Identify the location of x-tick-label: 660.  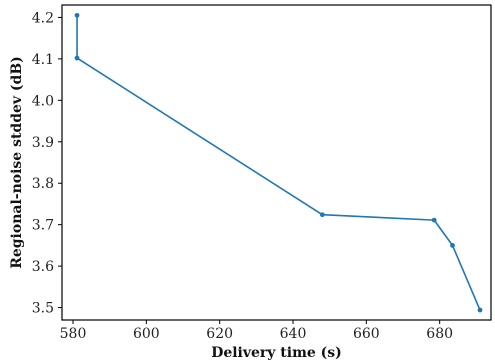
(366, 334).